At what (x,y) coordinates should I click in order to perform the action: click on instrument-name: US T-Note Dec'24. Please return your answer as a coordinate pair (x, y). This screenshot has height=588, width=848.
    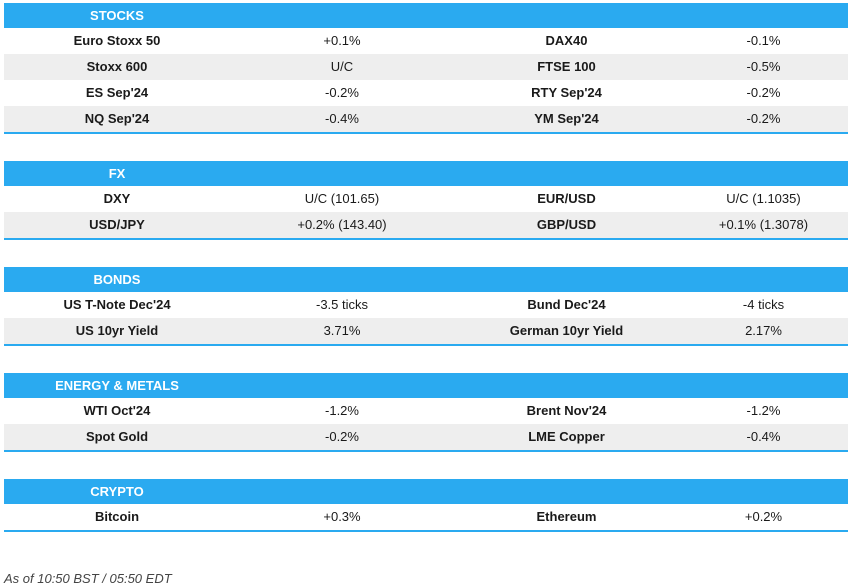
    Looking at the image, I should click on (117, 304).